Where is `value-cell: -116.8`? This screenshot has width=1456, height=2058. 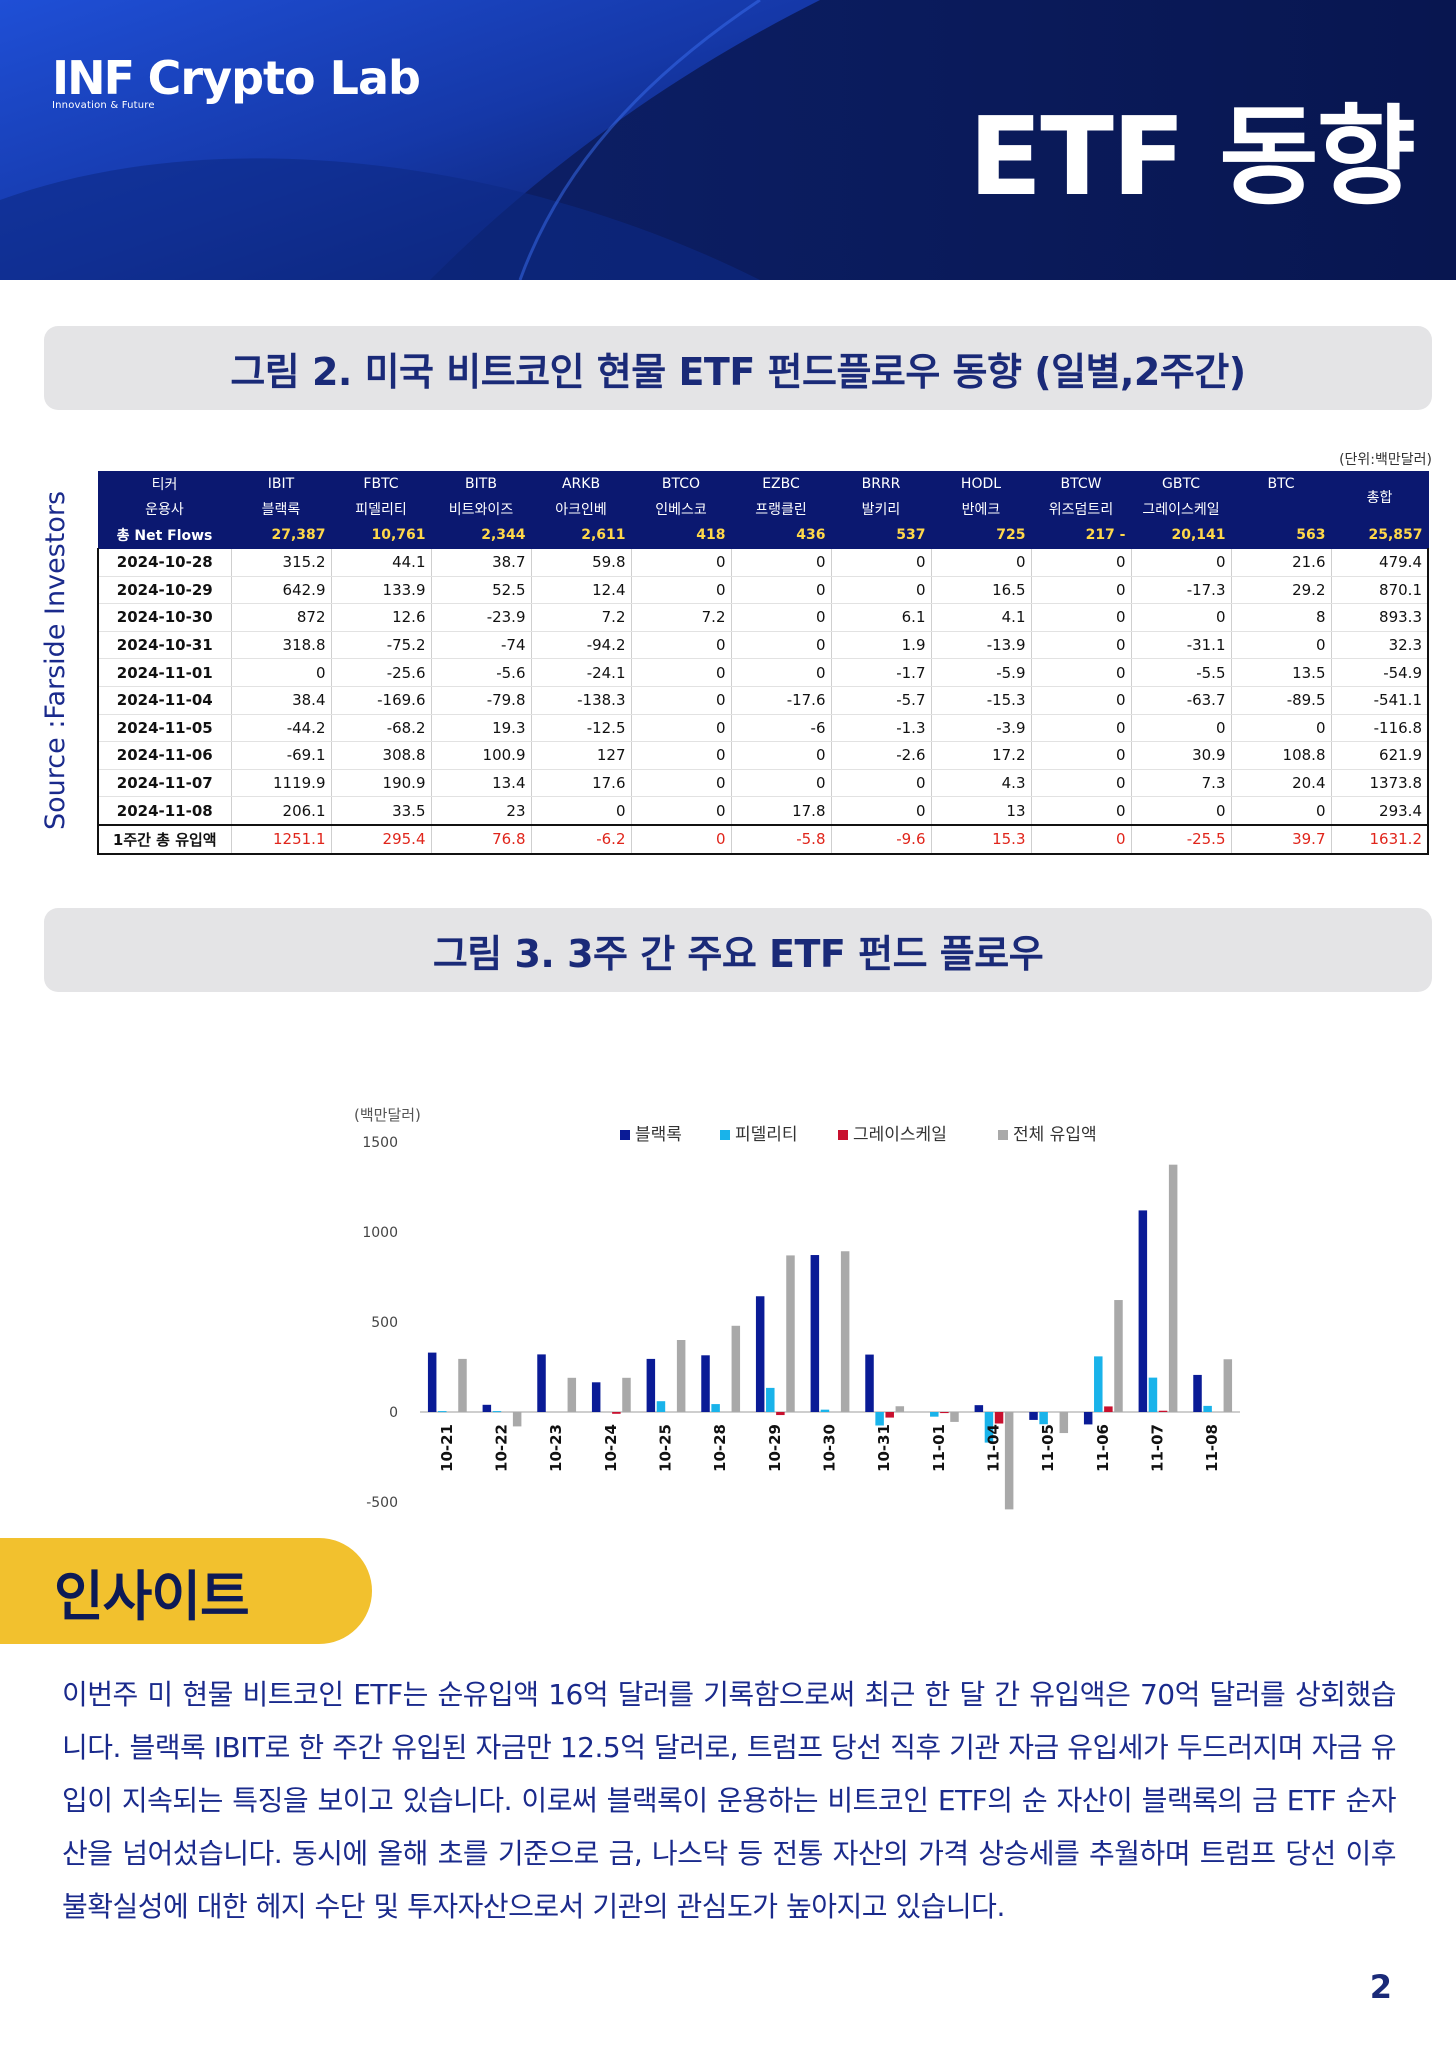 value-cell: -116.8 is located at coordinates (1380, 728).